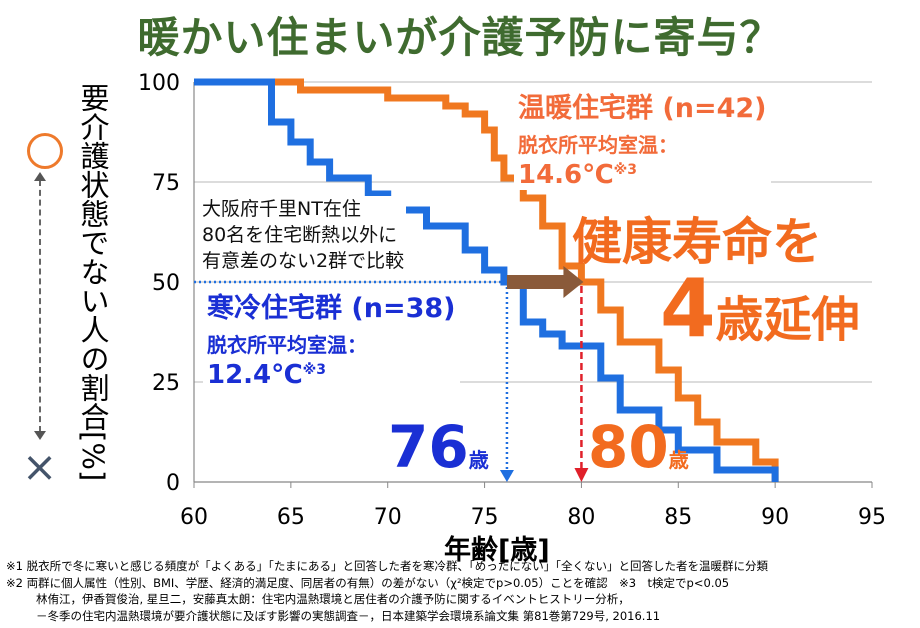 The height and width of the screenshot is (628, 920). What do you see at coordinates (159, 83) in the screenshot?
I see `y-tick-label: 100` at bounding box center [159, 83].